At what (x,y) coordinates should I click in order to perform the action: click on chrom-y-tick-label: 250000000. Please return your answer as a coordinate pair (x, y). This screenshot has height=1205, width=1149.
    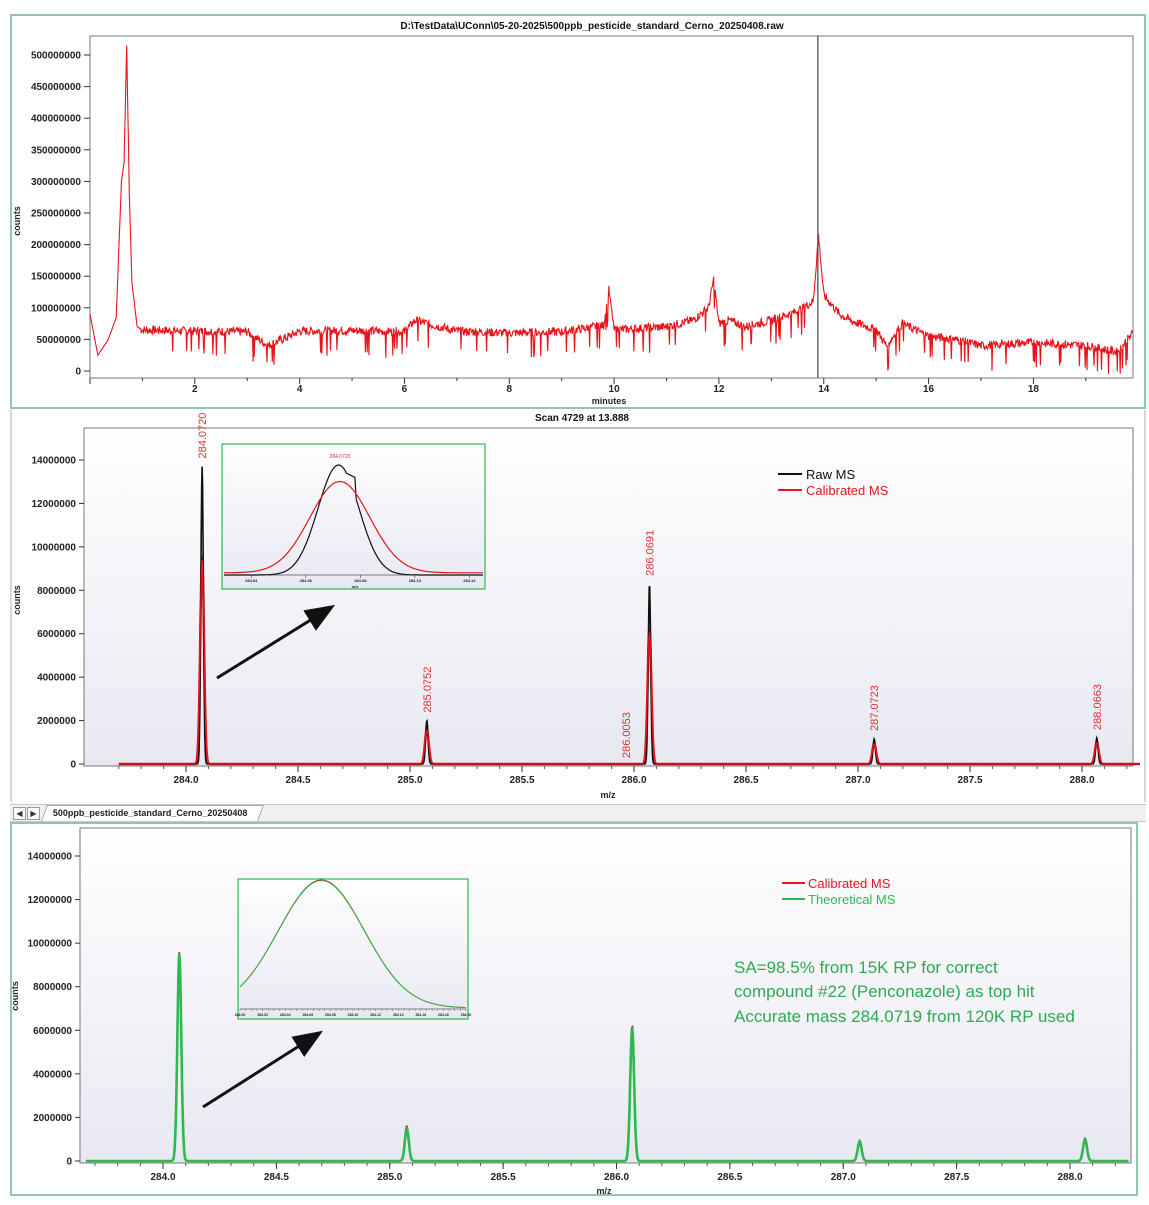
    Looking at the image, I should click on (56, 214).